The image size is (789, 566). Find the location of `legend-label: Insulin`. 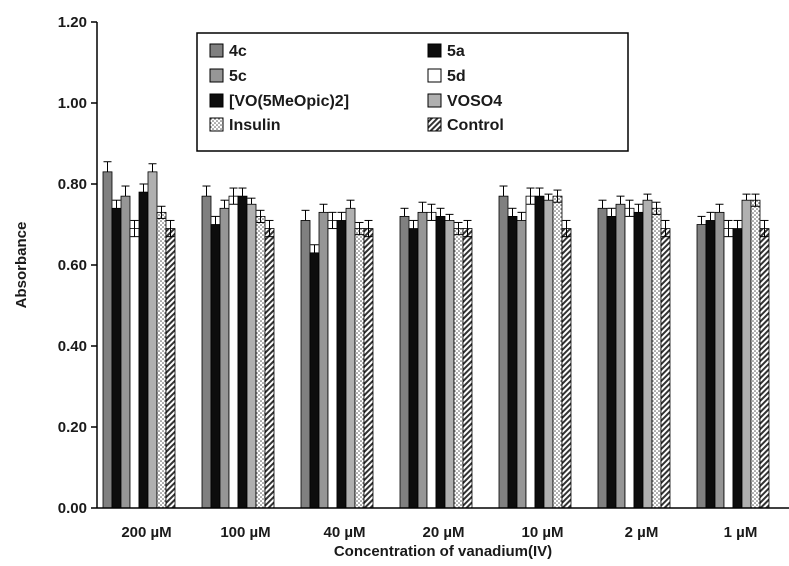

legend-label: Insulin is located at coordinates (255, 125).